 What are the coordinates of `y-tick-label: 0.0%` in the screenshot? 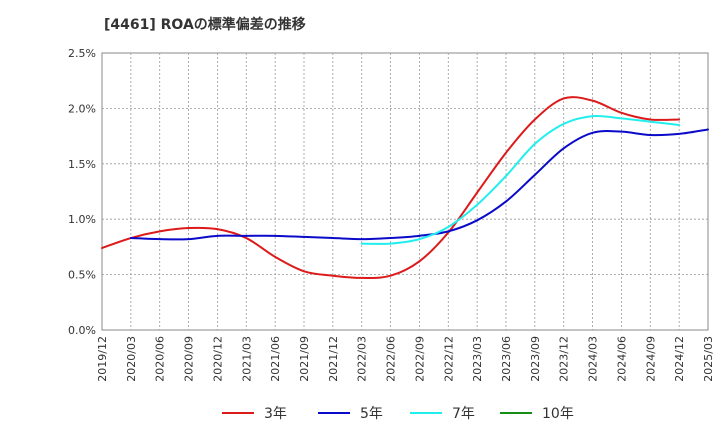 It's located at (82, 330).